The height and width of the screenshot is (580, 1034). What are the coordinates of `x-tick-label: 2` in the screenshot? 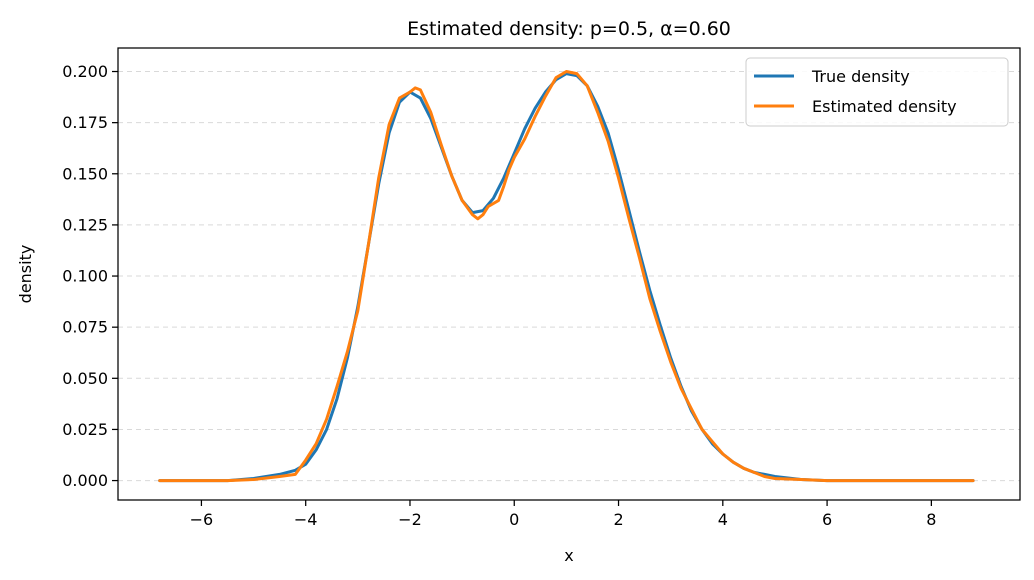 It's located at (618, 519).